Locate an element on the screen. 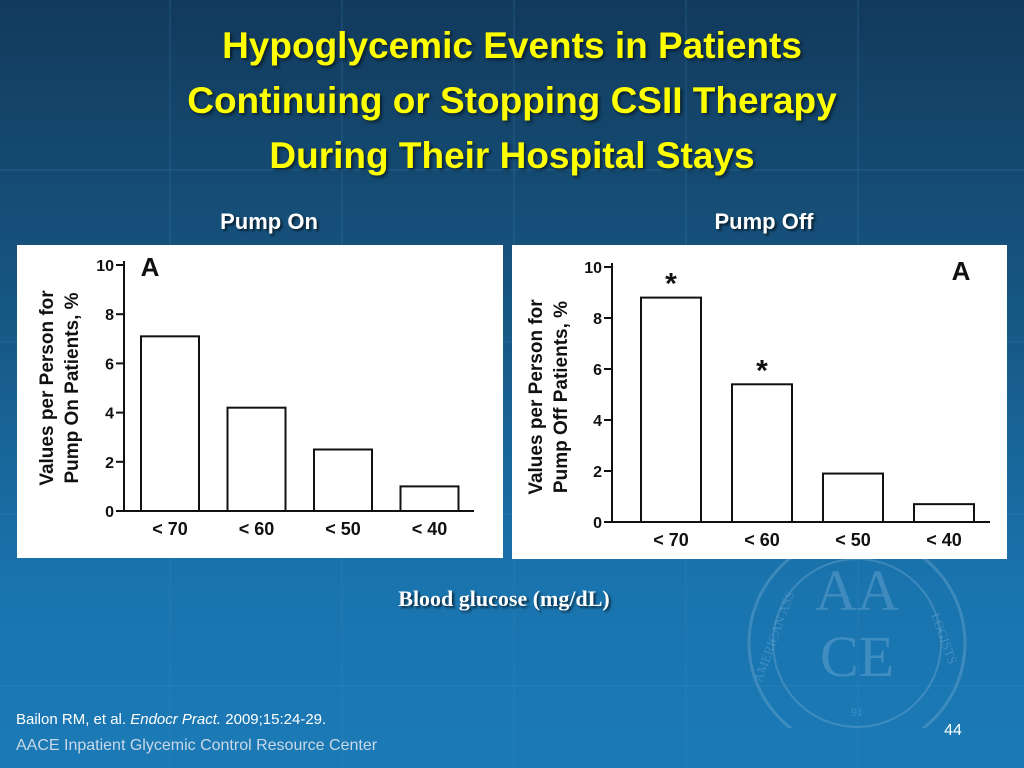 Image resolution: width=1024 pixels, height=768 pixels. pump-on-panel-title: Pump On is located at coordinates (269, 221).